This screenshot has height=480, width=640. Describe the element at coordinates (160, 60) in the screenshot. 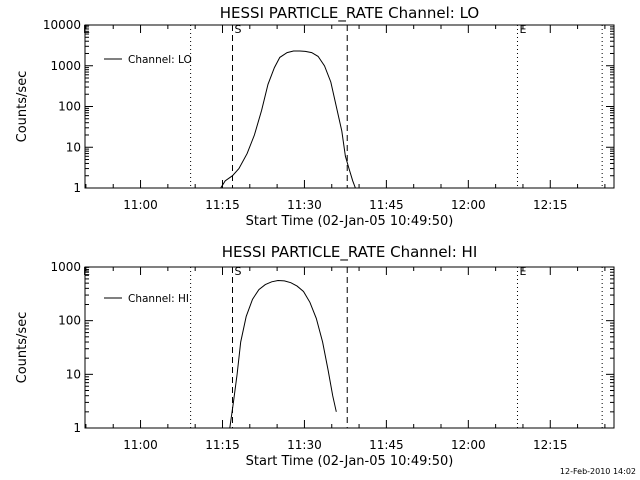

I see `legend-entry: Channel: LO` at that location.